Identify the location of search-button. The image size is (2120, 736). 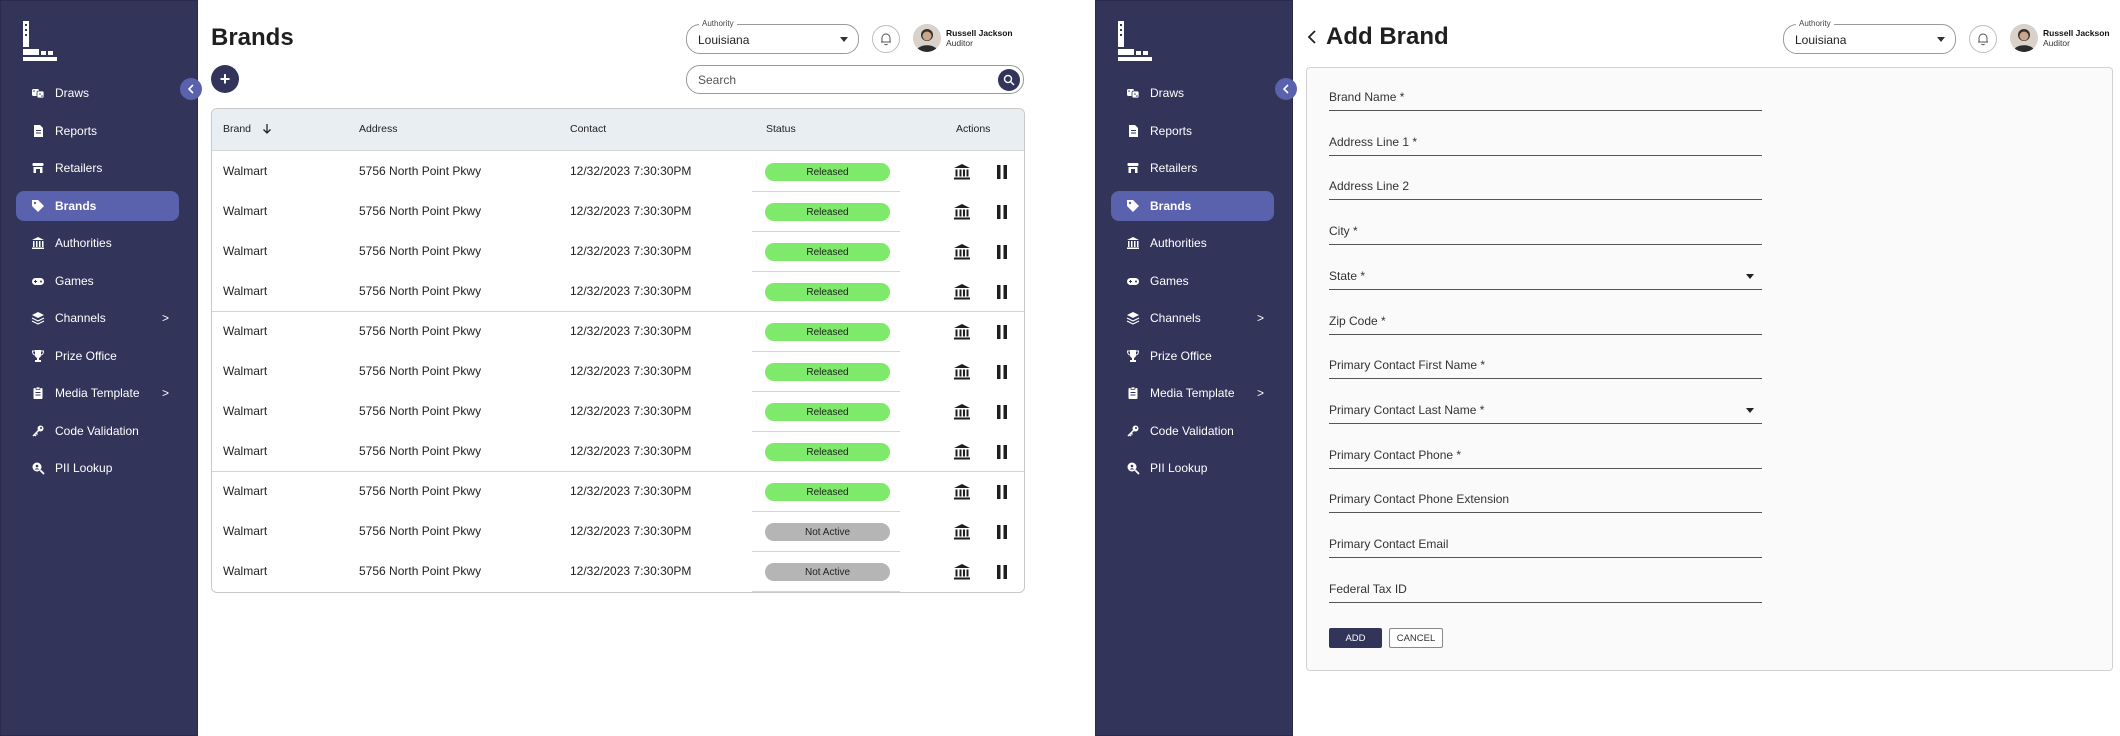
(1009, 80).